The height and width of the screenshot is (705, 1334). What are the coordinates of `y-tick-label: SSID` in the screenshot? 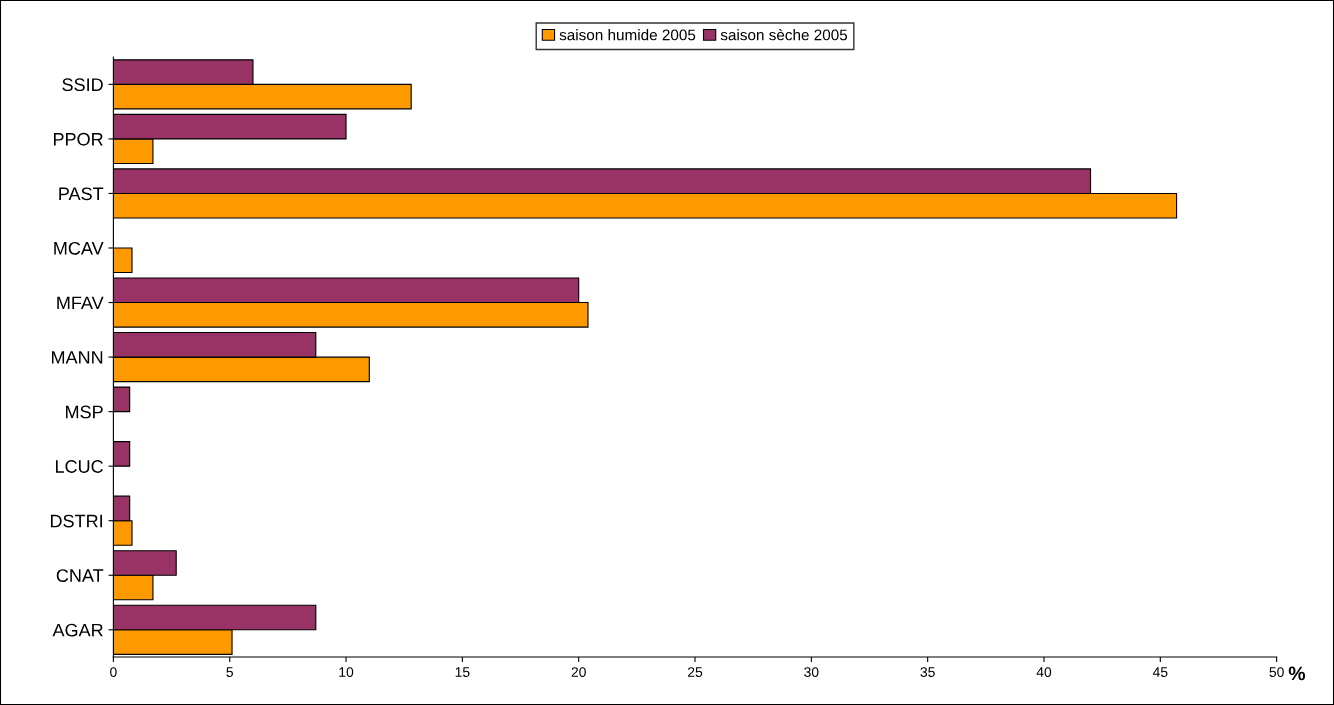 It's located at (82, 85).